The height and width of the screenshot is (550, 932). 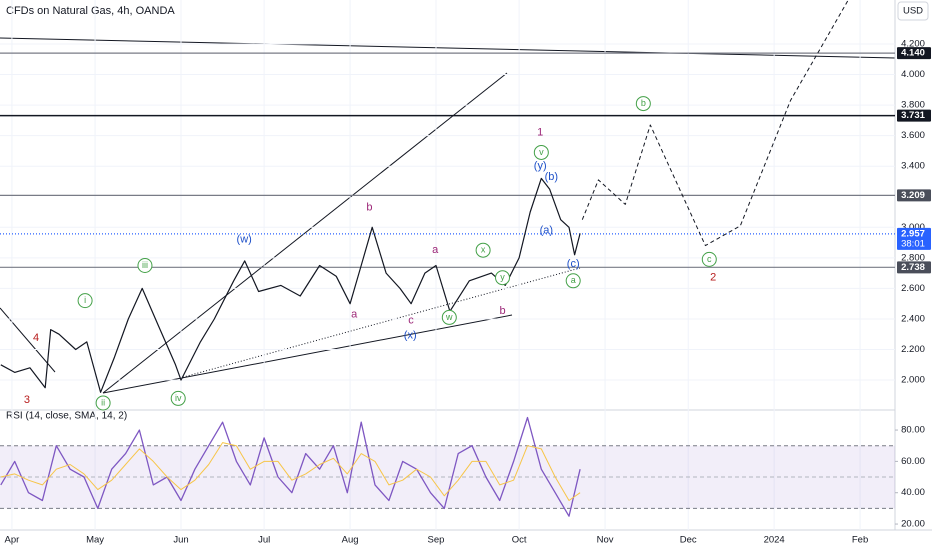 I want to click on x-tick-label: Dec, so click(x=688, y=540).